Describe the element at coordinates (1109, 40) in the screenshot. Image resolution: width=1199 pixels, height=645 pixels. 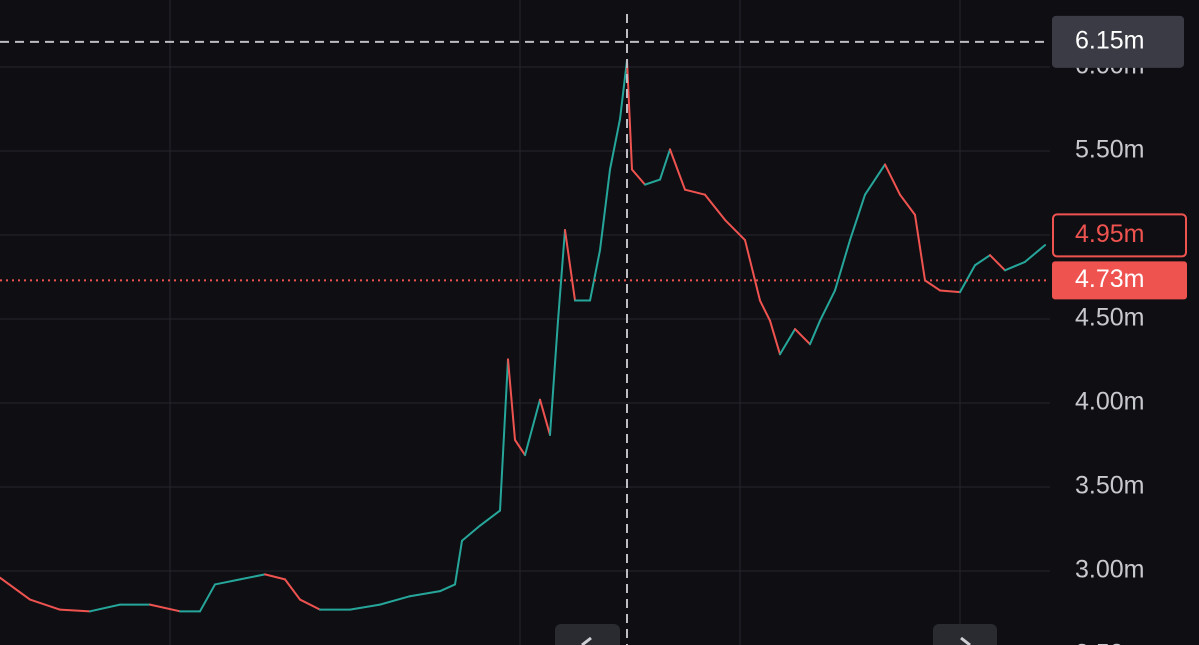
I see `crosshair-label: 6.15m` at that location.